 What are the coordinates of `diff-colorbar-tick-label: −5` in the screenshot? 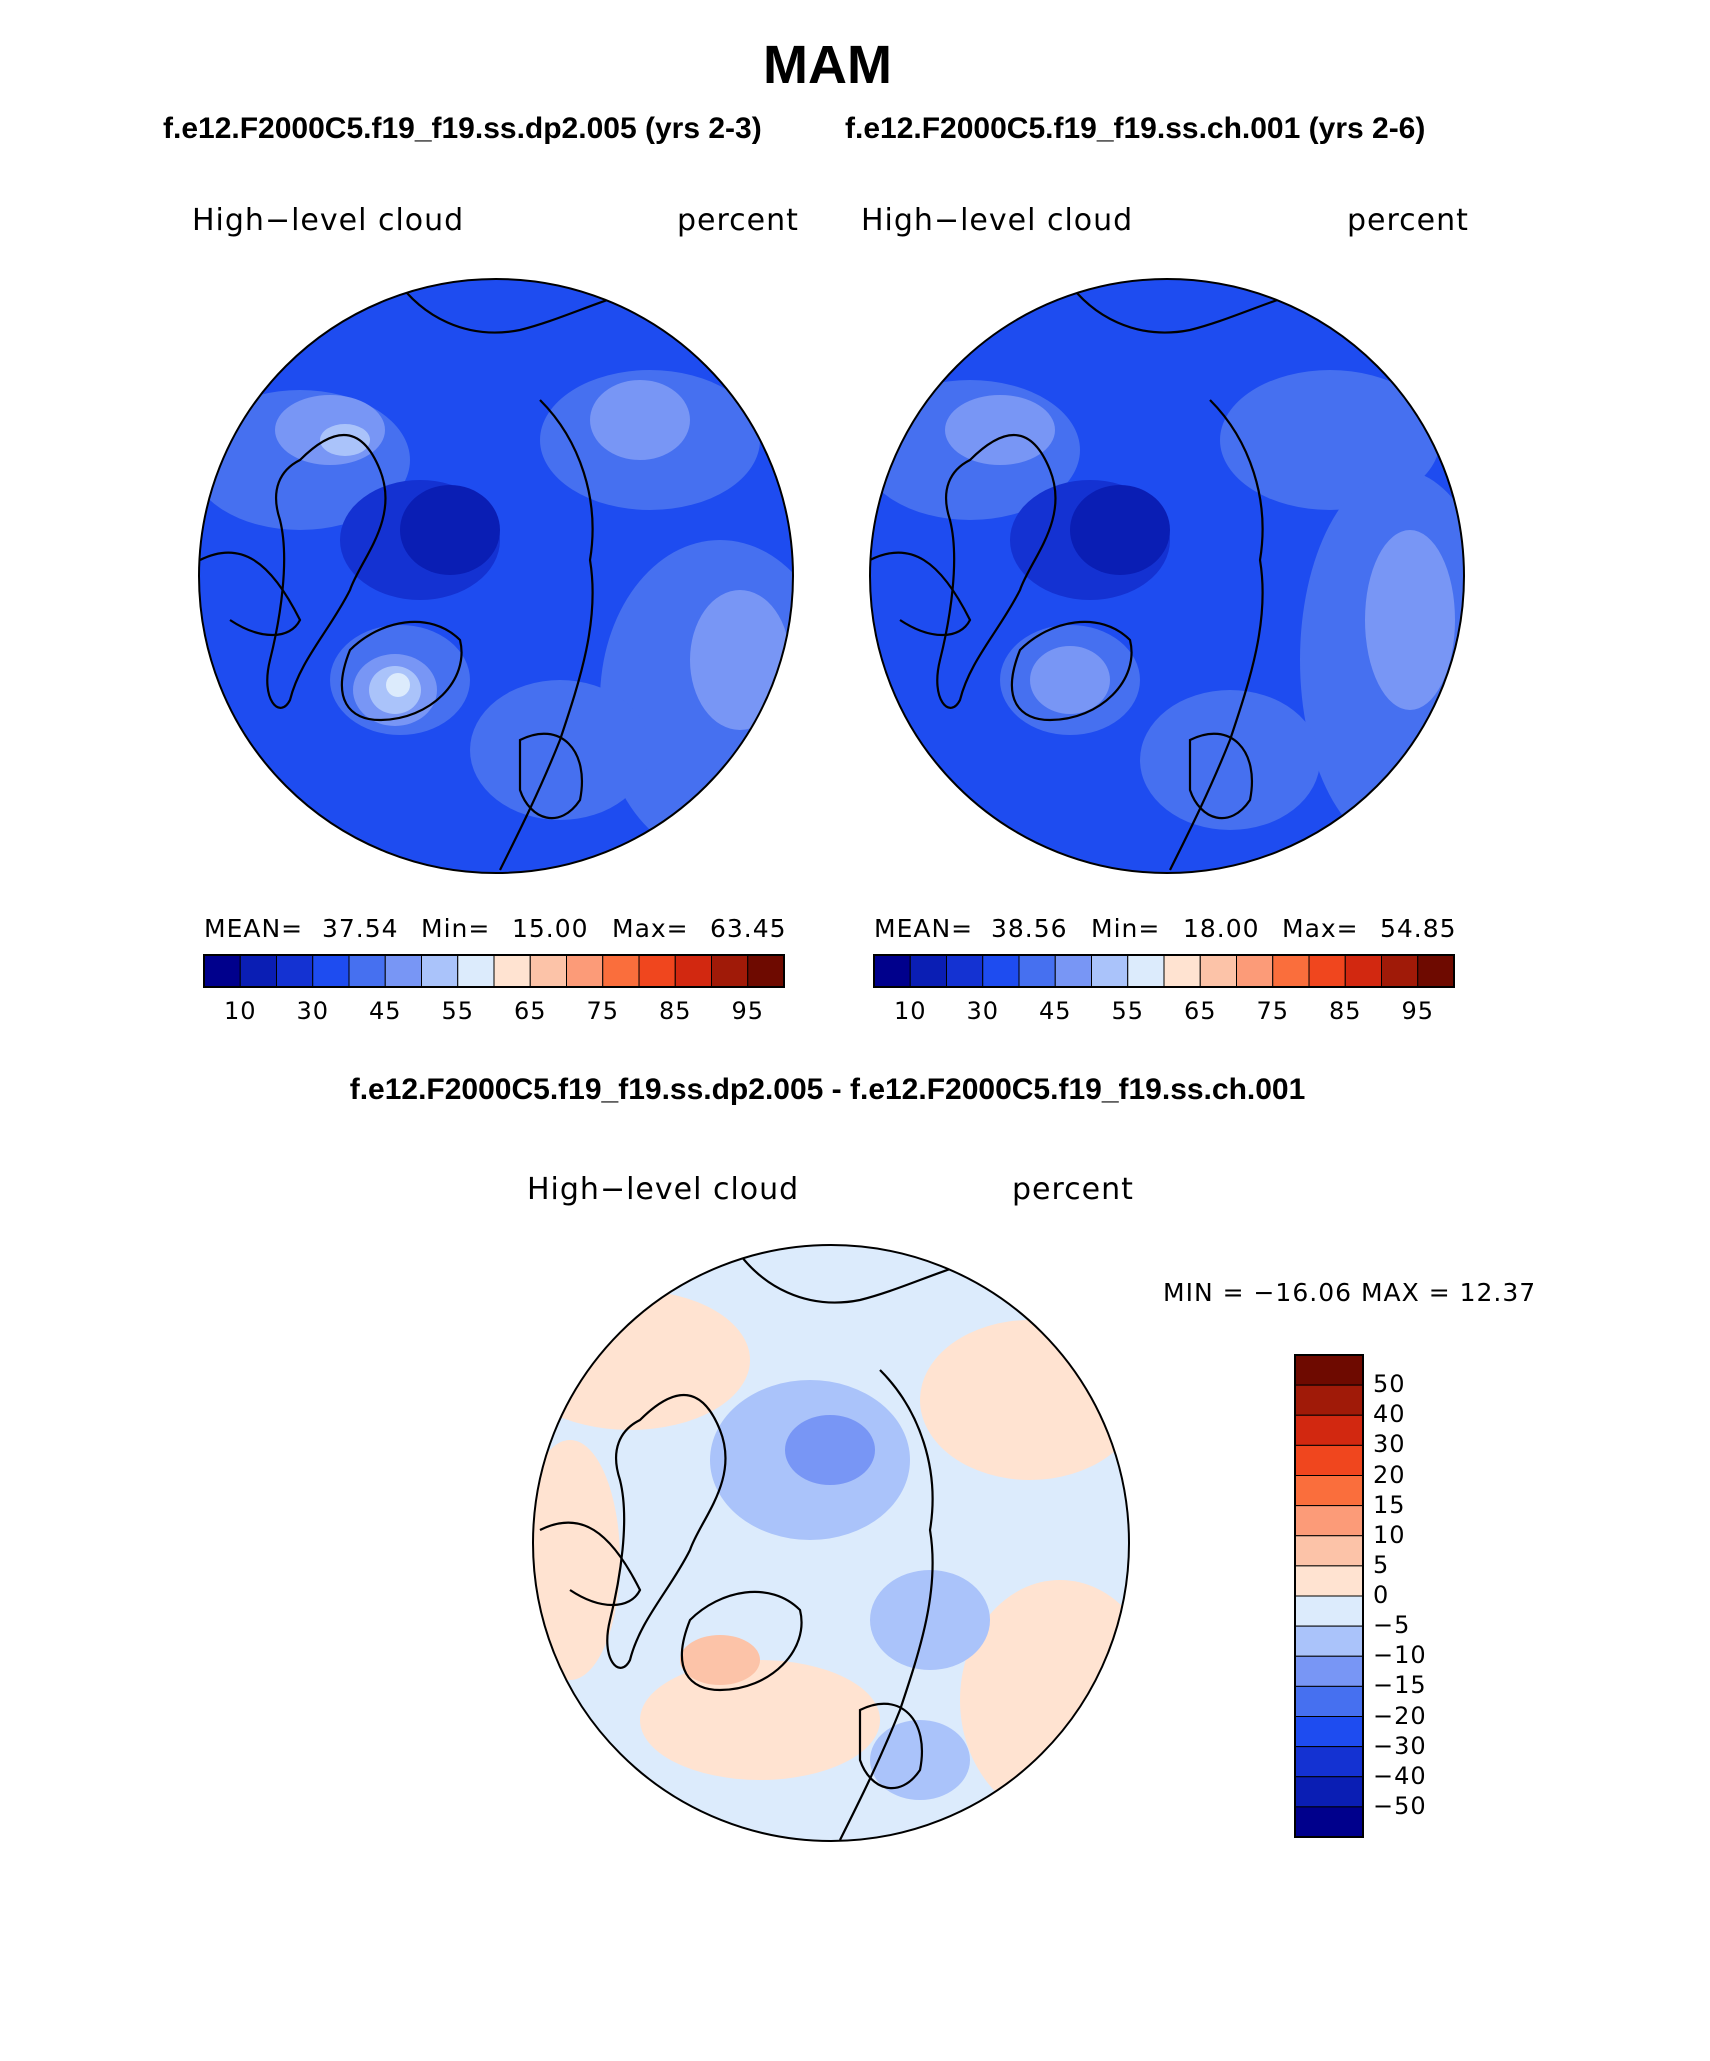 It's located at (1392, 1625).